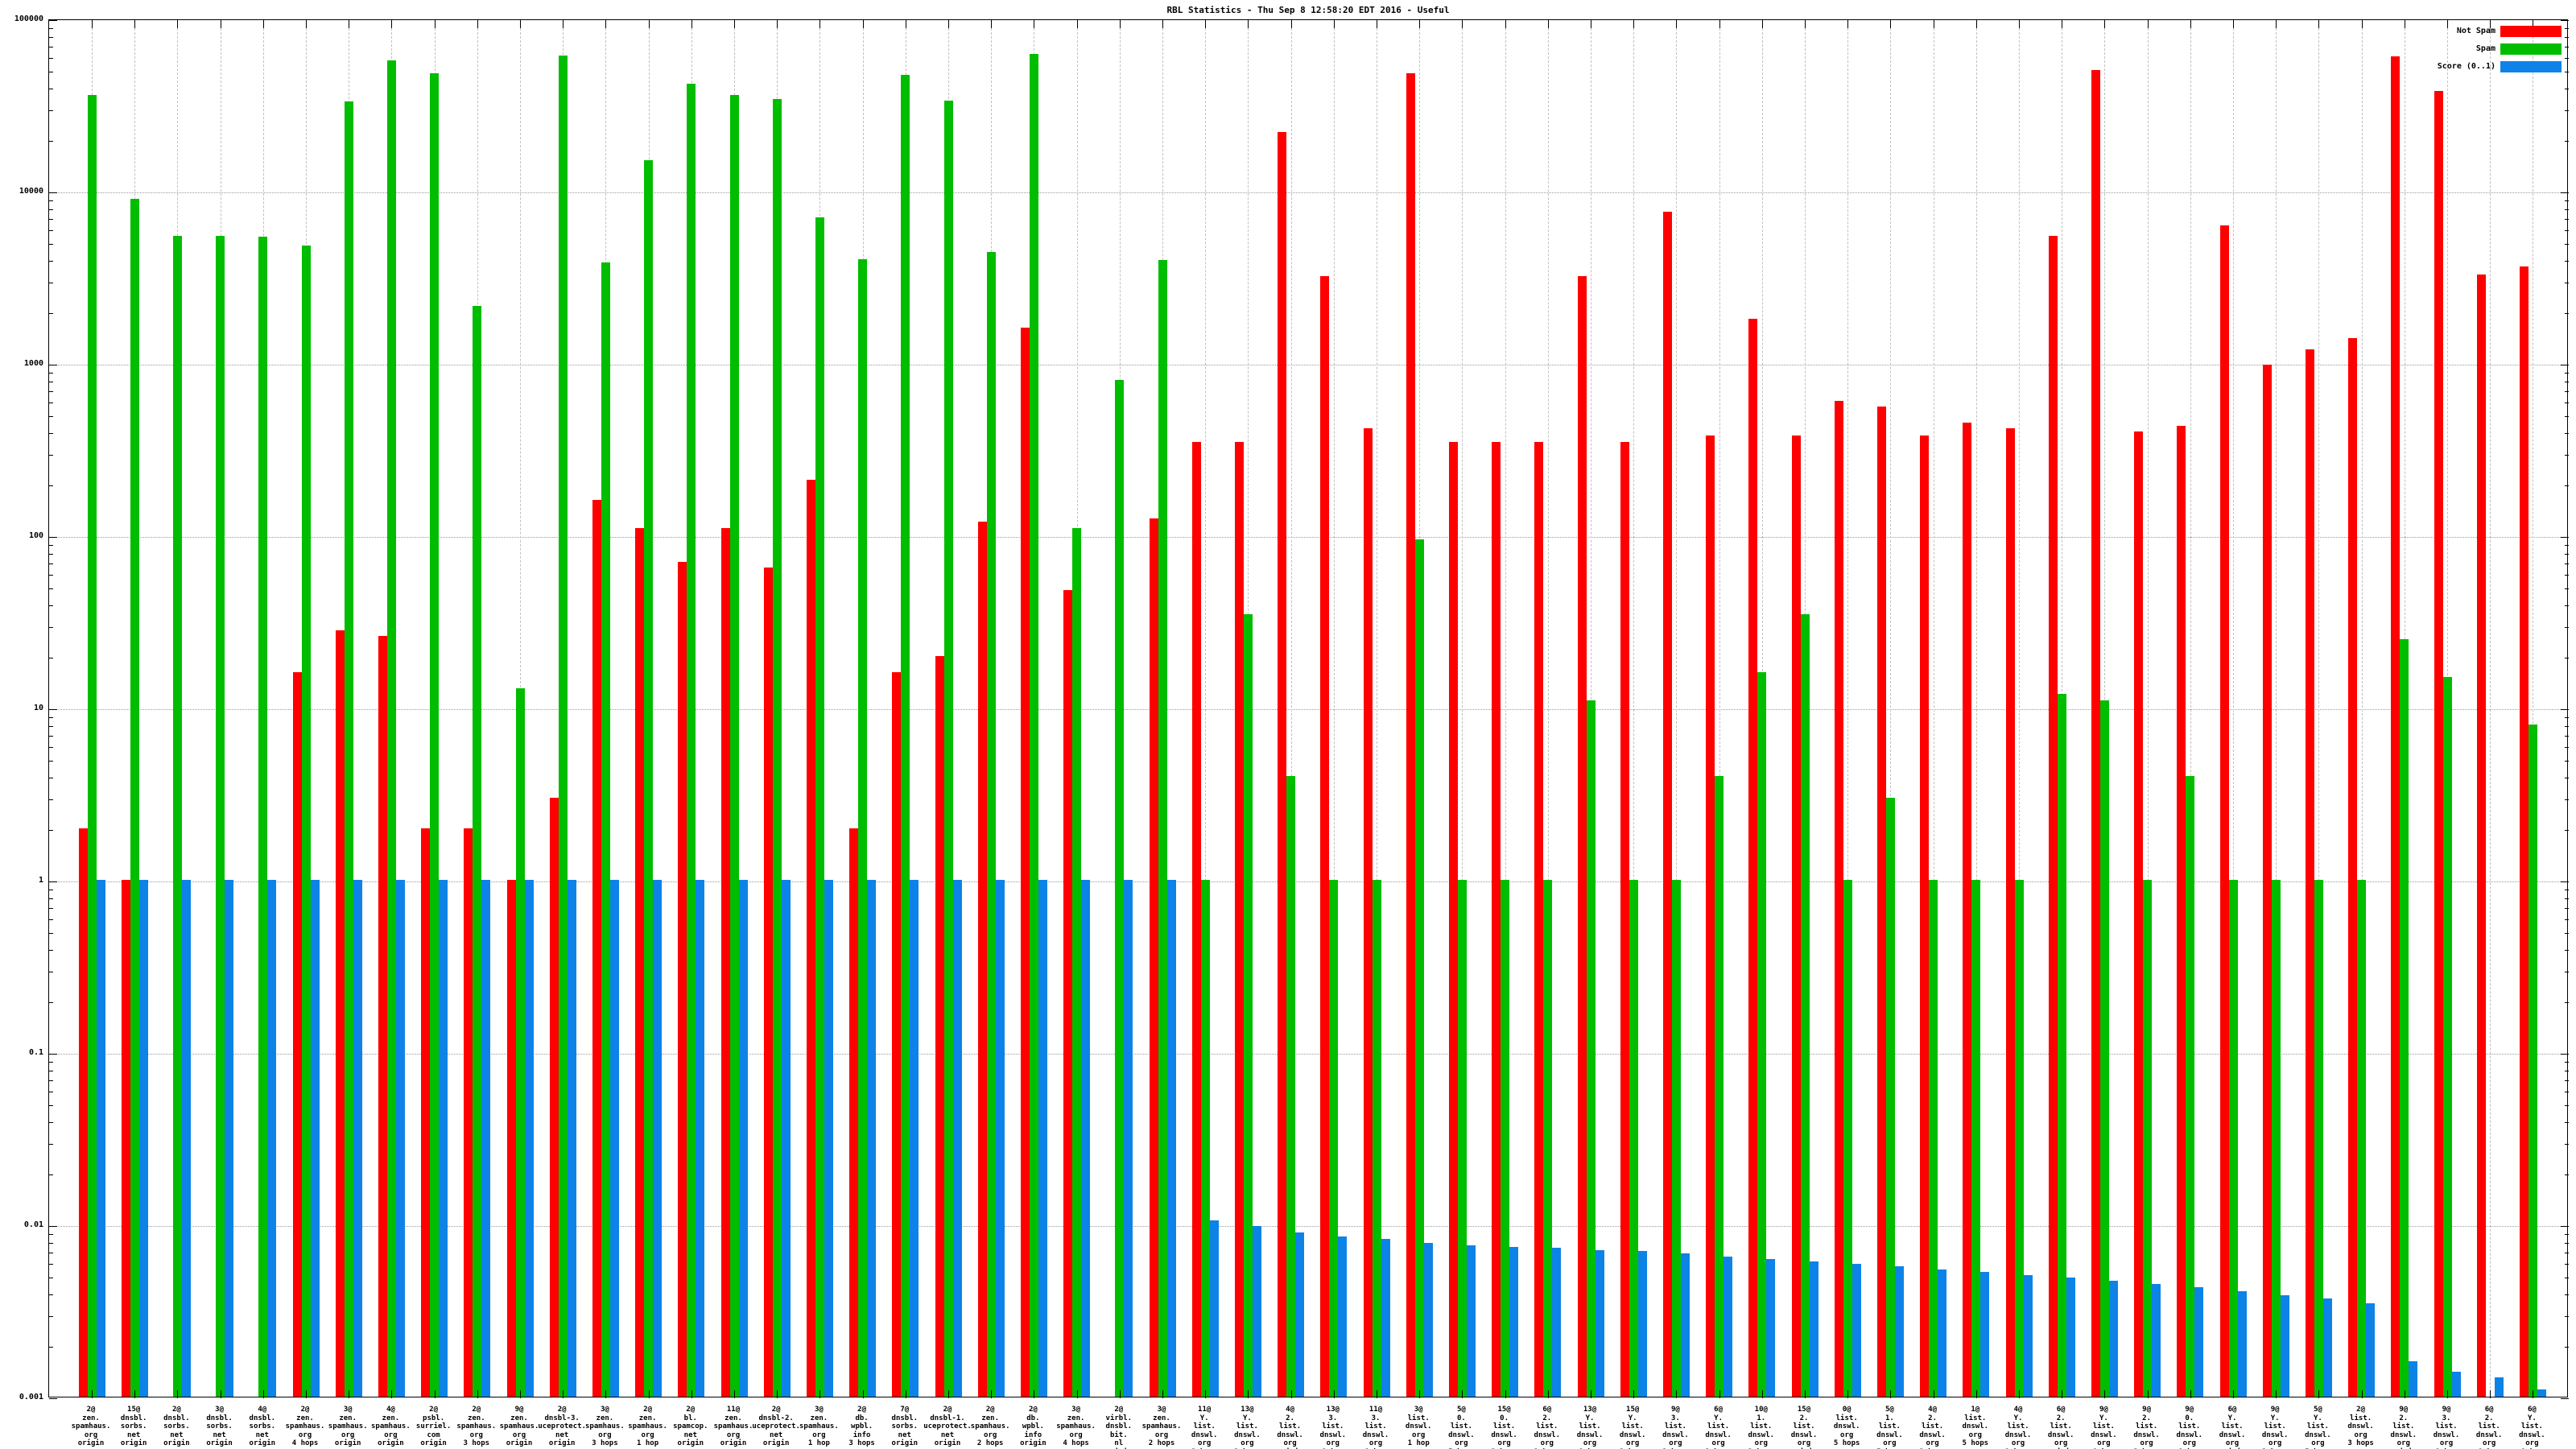 The image size is (2576, 1449). I want to click on x-group-label: 9@ 3. list. dnswl. org 2 hops, so click(1675, 1427).